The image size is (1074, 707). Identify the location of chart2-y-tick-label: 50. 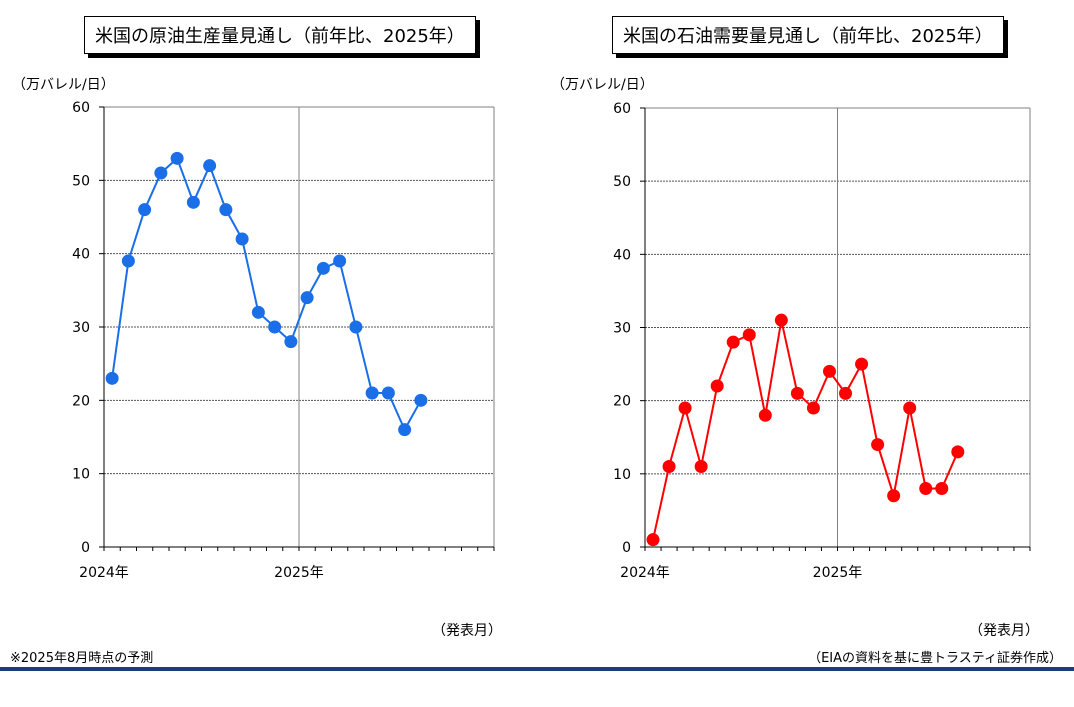
(622, 182).